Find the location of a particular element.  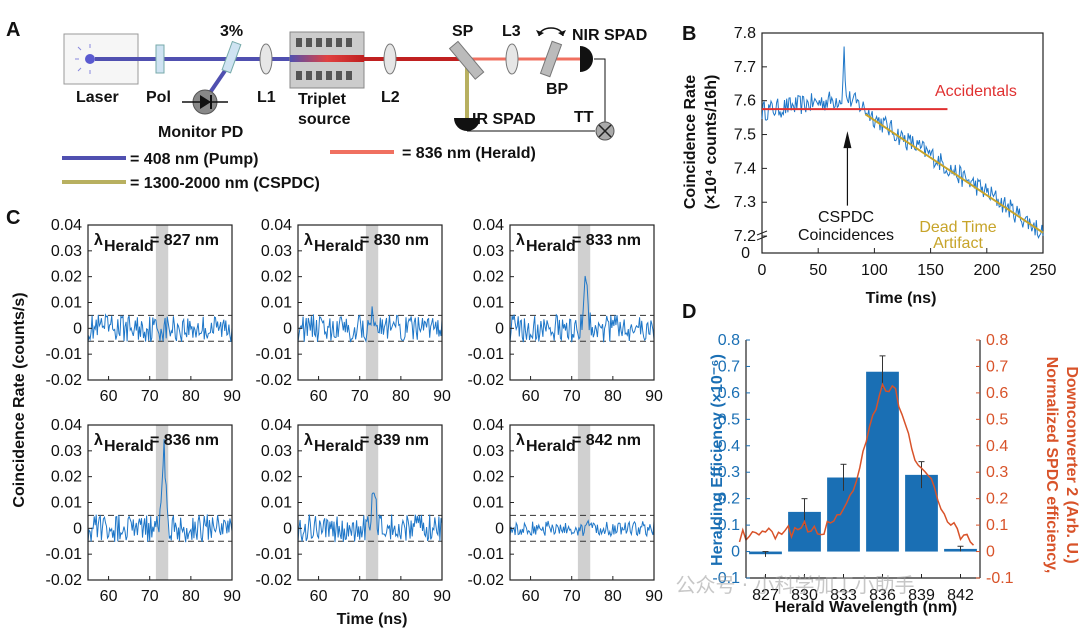

bp-label: BP is located at coordinates (557, 89).